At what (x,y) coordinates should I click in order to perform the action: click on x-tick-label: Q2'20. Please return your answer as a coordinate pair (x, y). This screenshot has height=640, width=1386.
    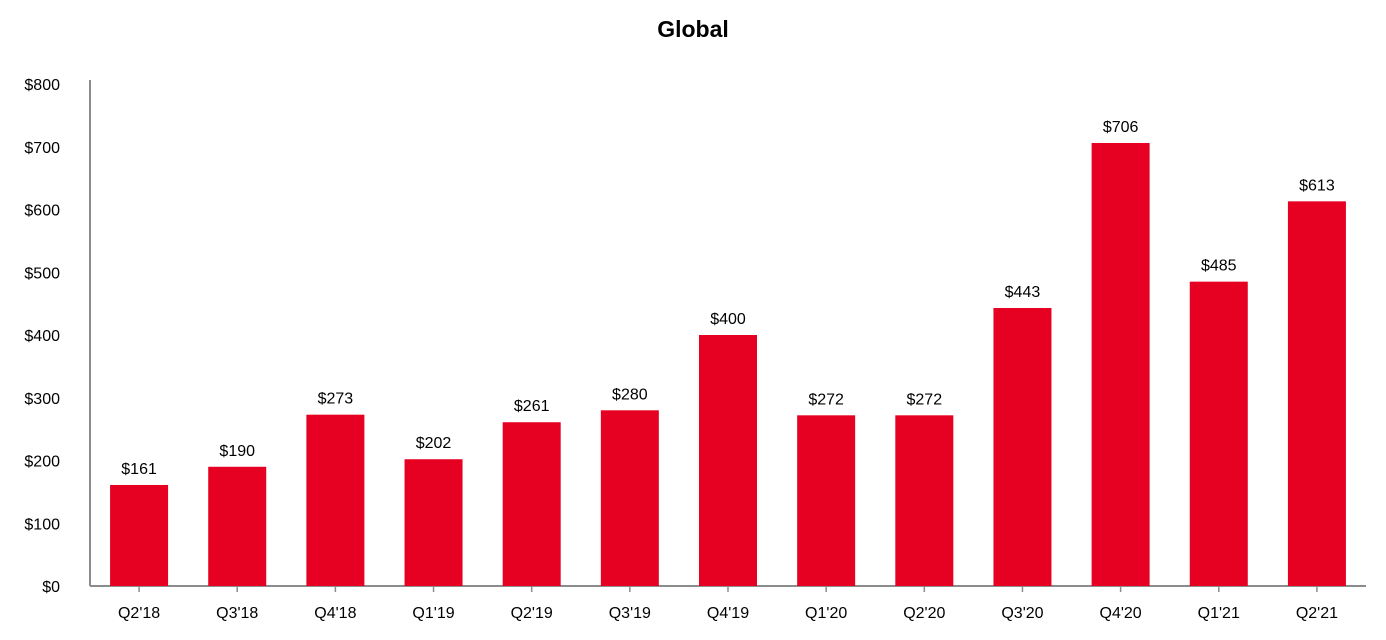
    Looking at the image, I should click on (924, 613).